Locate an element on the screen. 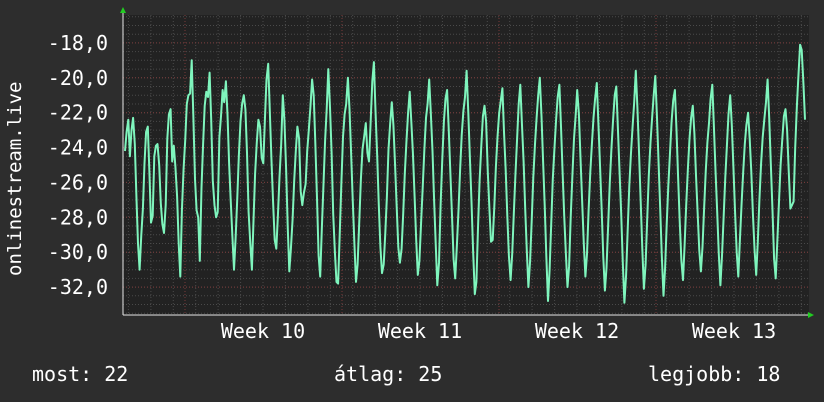  stat-average: átlag: 25 is located at coordinates (388, 374).